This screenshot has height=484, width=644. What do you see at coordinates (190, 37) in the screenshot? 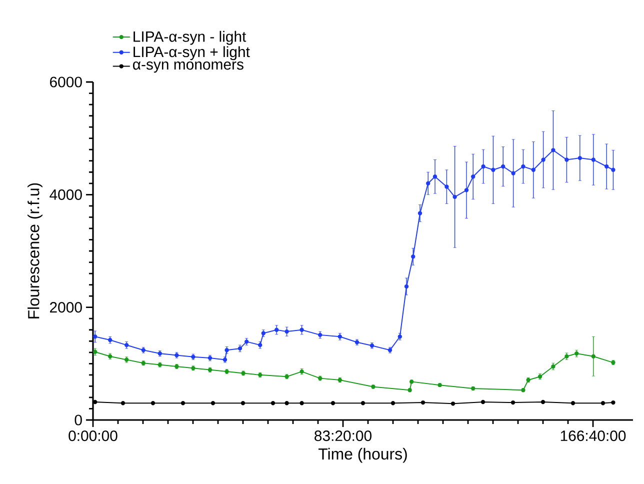
I see `legend-label: LIPA-α-syn - light` at bounding box center [190, 37].